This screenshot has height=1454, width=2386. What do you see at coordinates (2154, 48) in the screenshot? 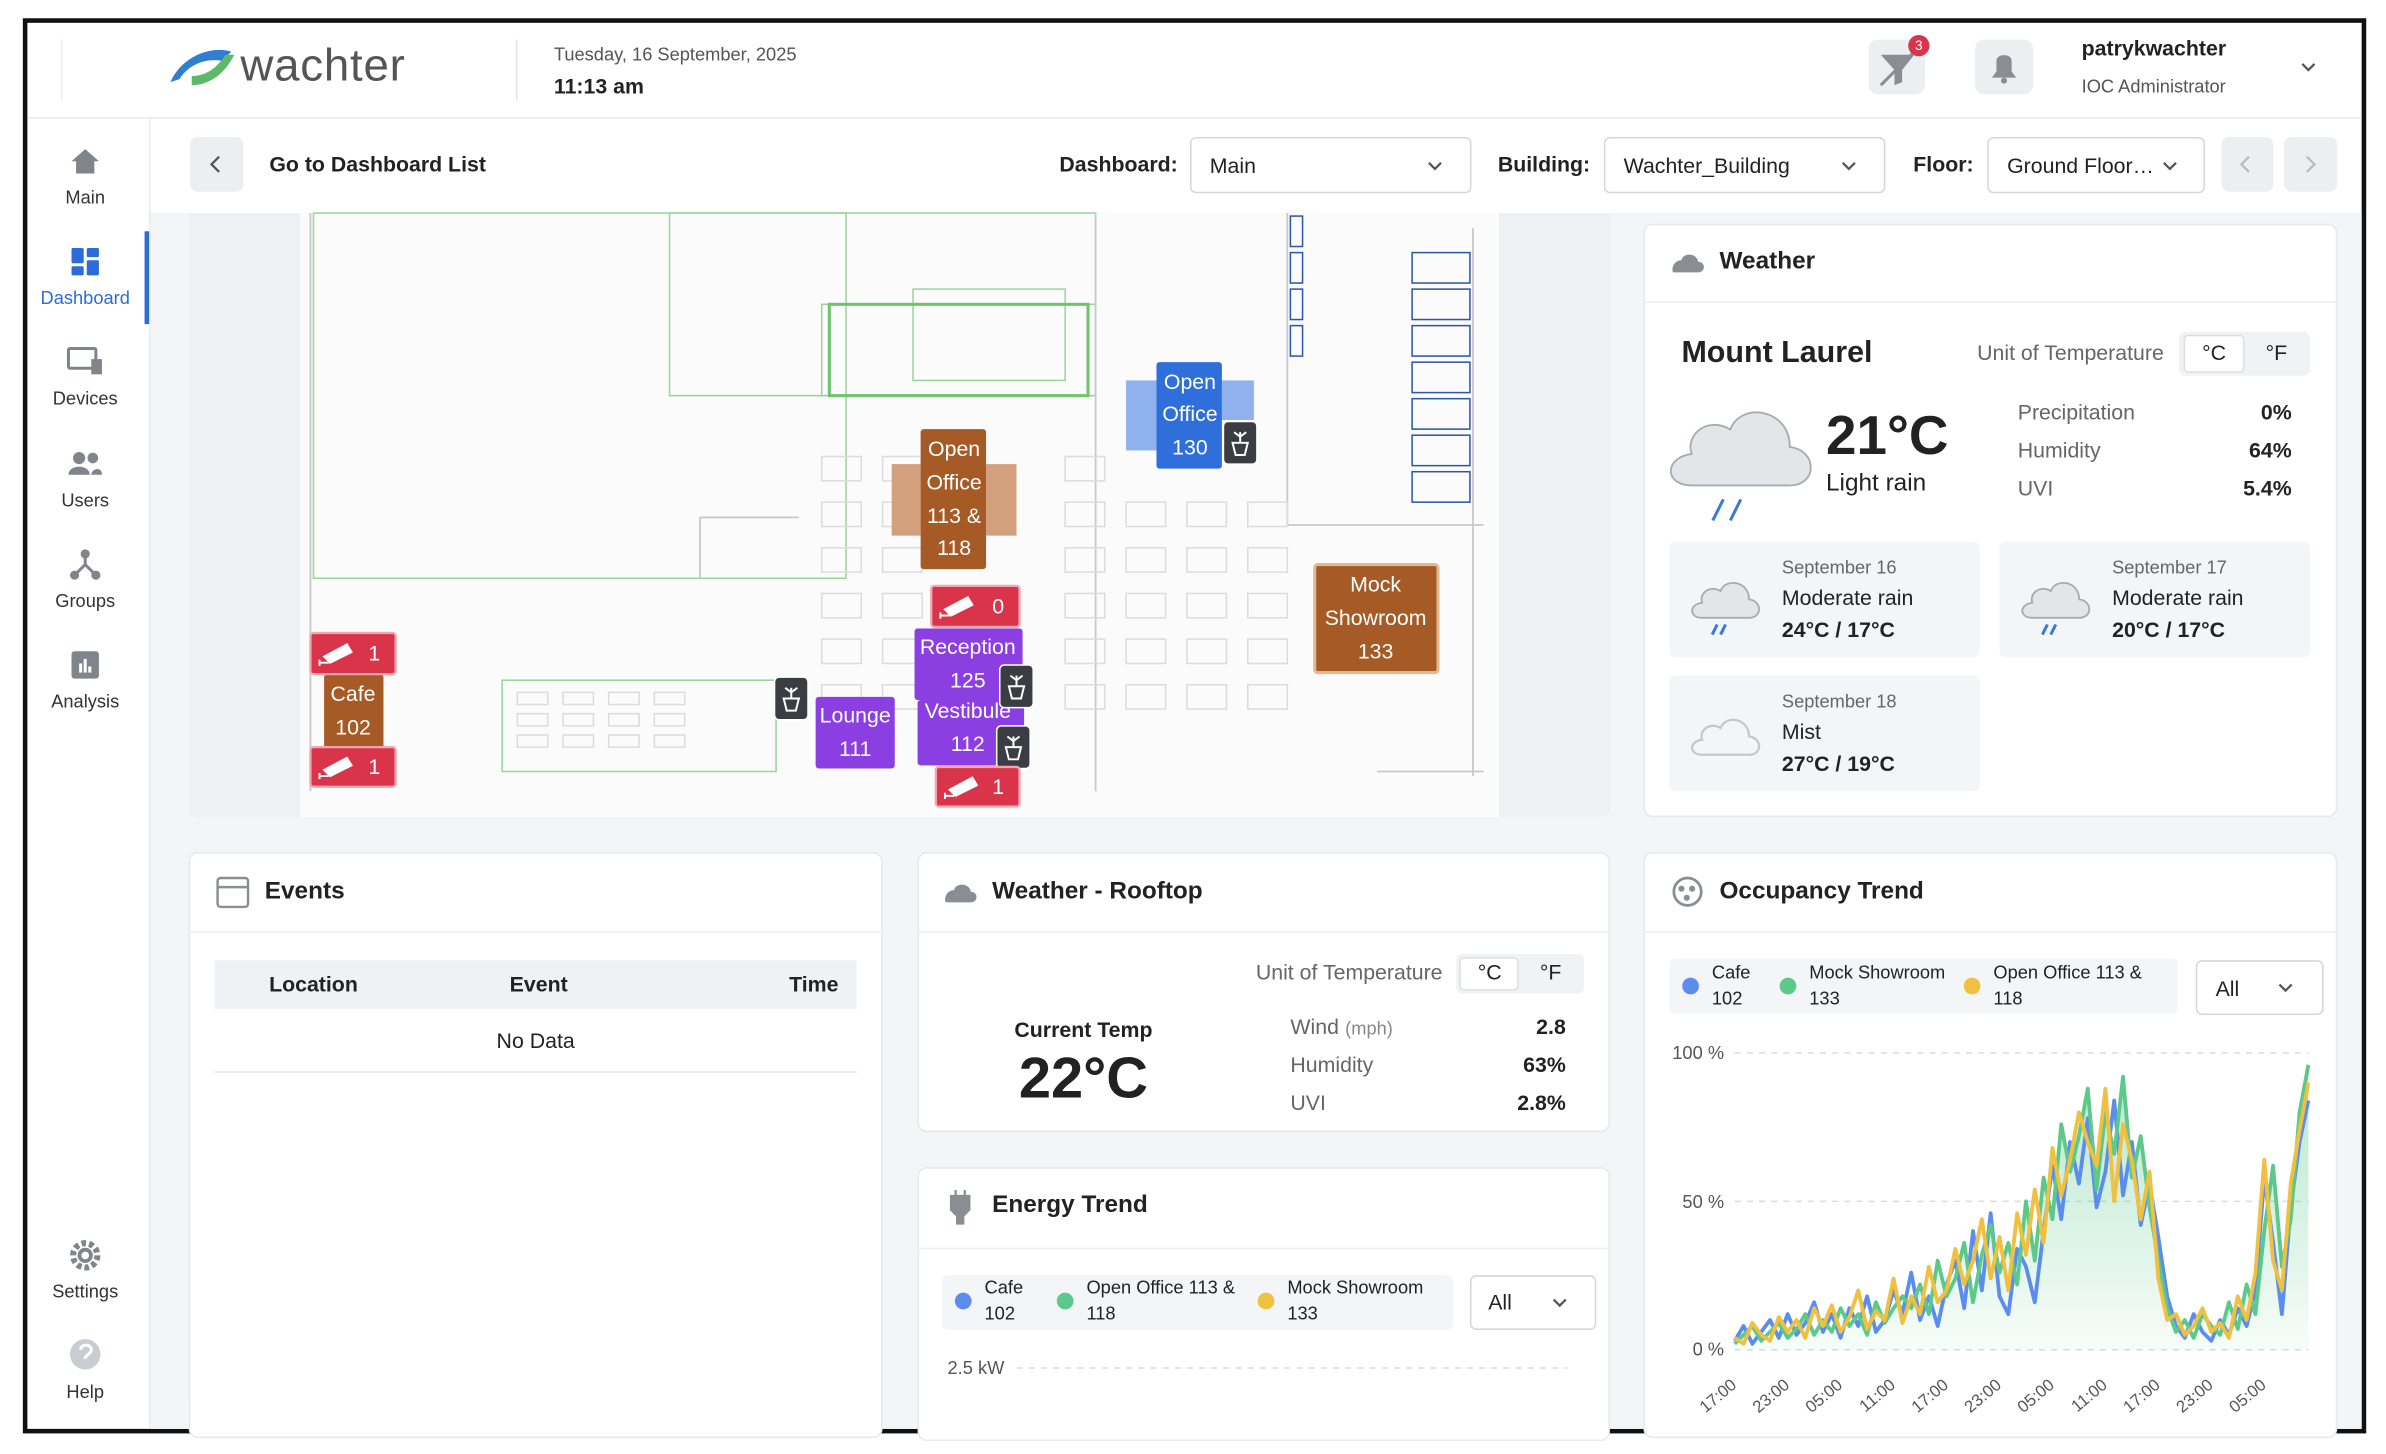
I see `user-name: patrykwachter` at bounding box center [2154, 48].